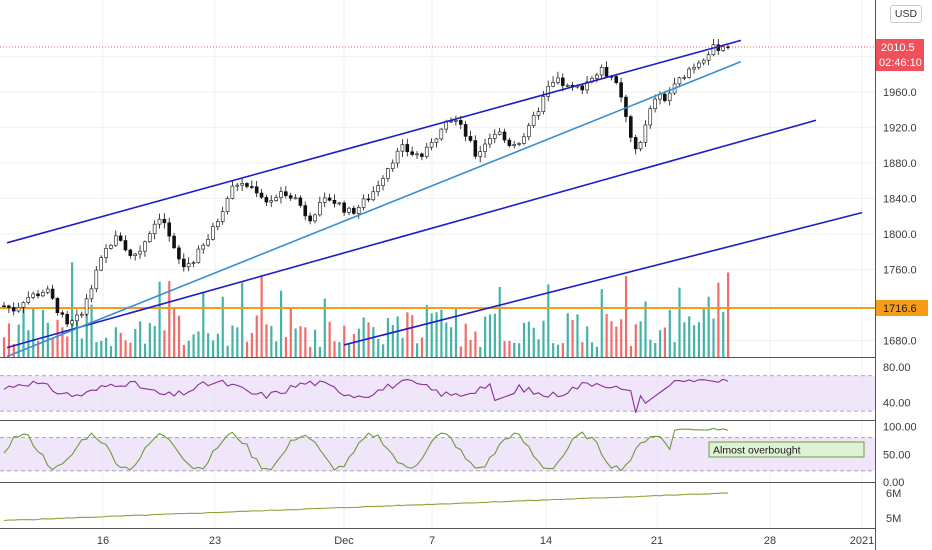 This screenshot has width=932, height=550. Describe the element at coordinates (546, 541) in the screenshot. I see `date-tick-label: 14` at that location.